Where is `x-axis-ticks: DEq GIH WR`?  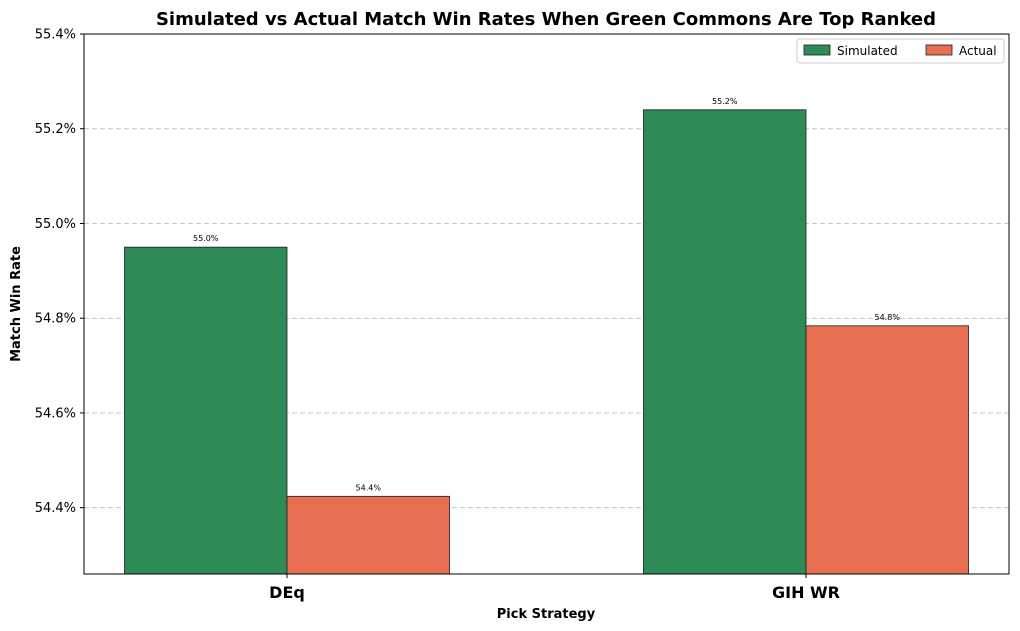 x-axis-ticks: DEq GIH WR is located at coordinates (554, 588).